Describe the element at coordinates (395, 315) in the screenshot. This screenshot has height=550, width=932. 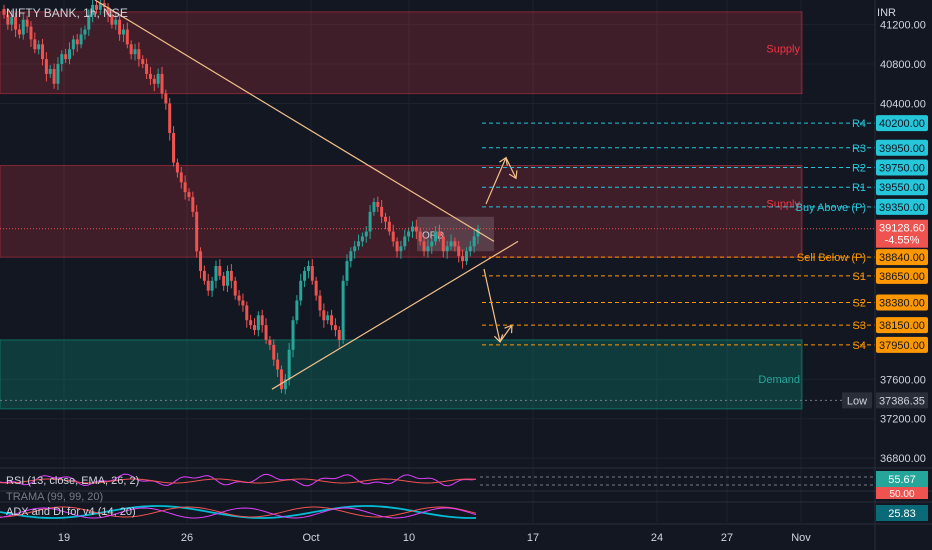
I see `ascending-trendline` at that location.